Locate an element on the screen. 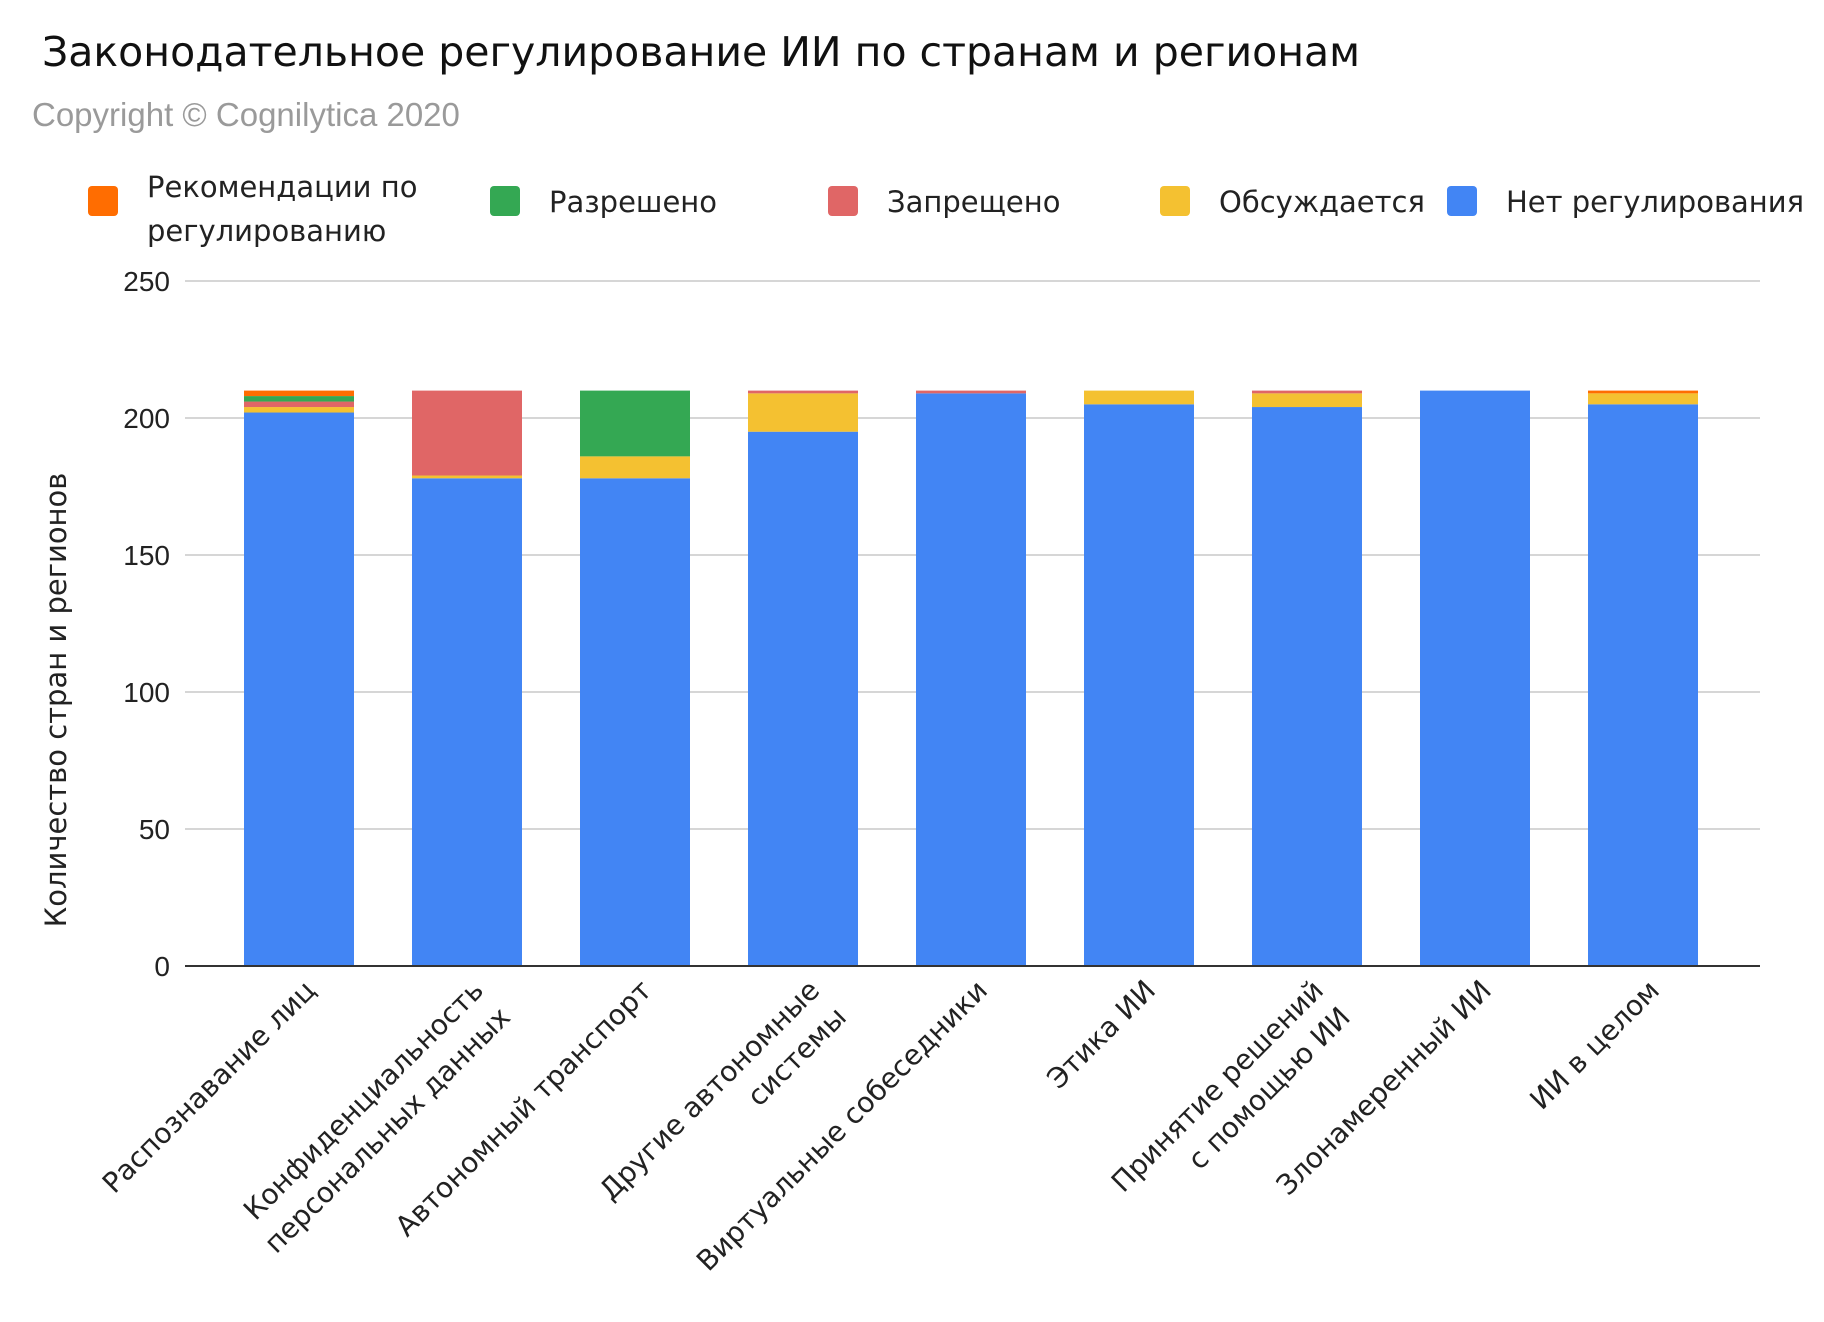 The height and width of the screenshot is (1322, 1824). legend-item: Рекомендации по регулированию is located at coordinates (252, 209).